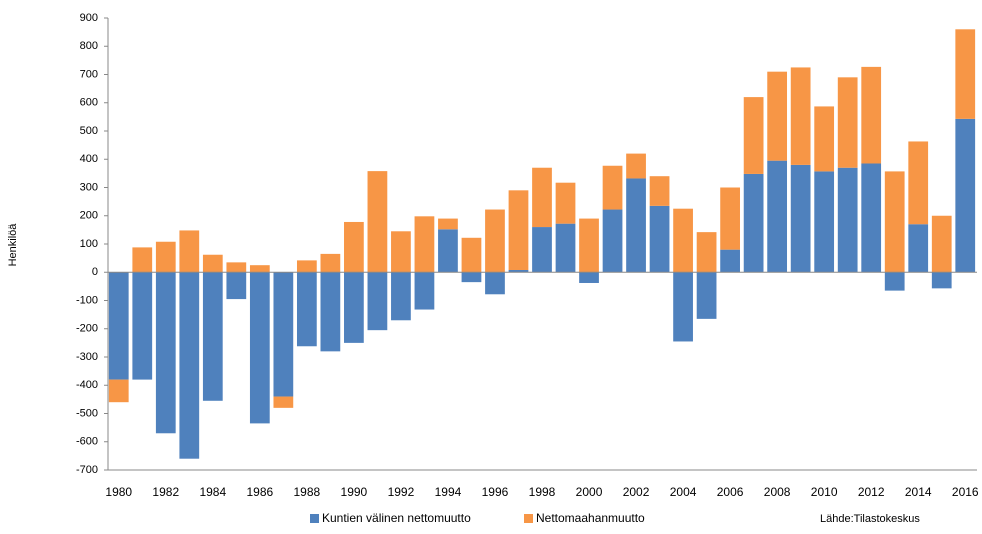 This screenshot has width=982, height=534. Describe the element at coordinates (87, 357) in the screenshot. I see `y-tick-label: -300` at that location.